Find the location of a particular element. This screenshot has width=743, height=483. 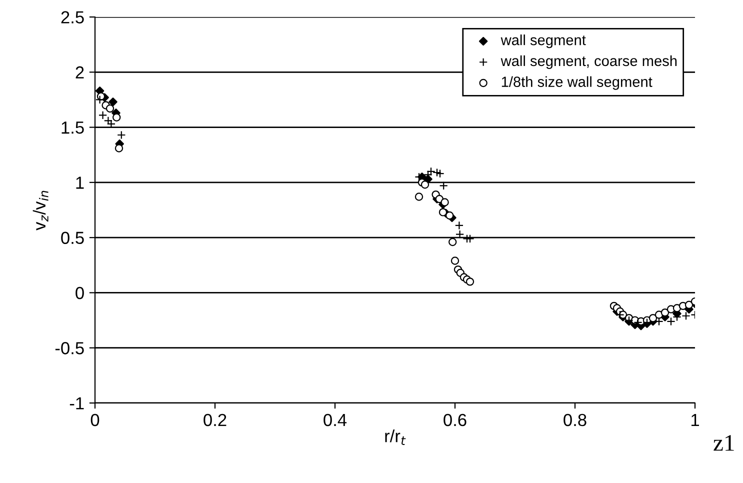

y-tick-label: -0.5 is located at coordinates (69, 348).